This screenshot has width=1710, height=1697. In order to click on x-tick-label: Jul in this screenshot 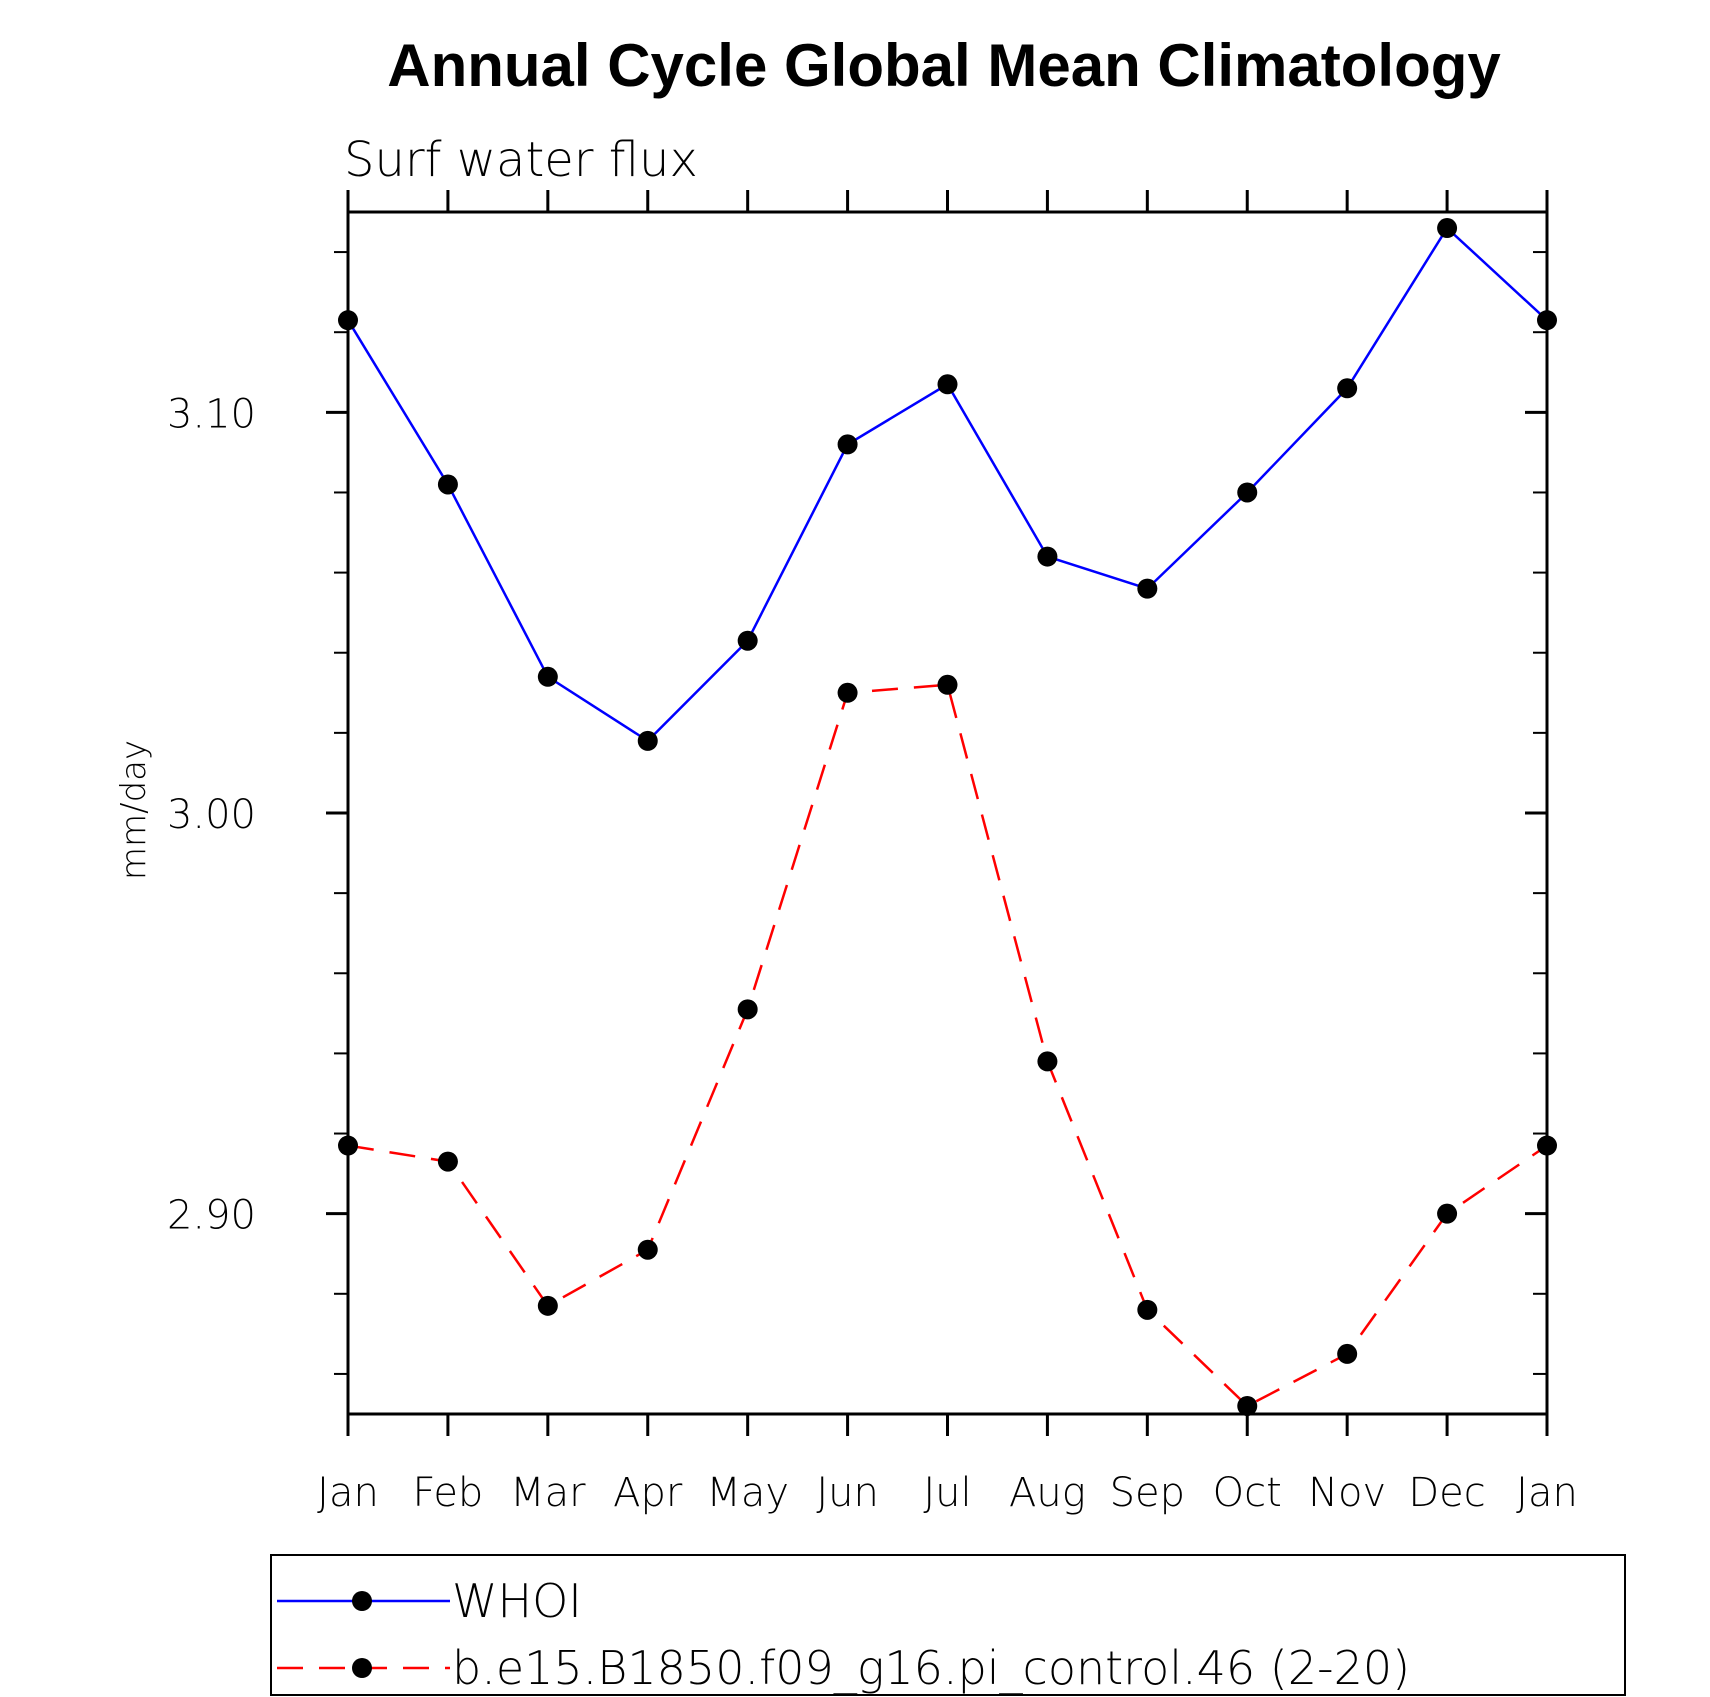, I will do `click(947, 1493)`.